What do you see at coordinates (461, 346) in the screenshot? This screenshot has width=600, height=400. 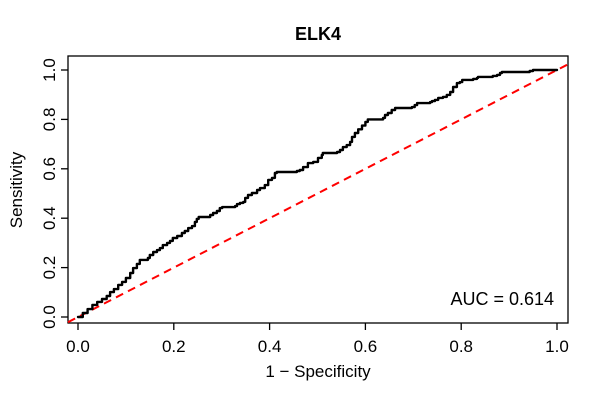 I see `x-tick-label: 0.8` at bounding box center [461, 346].